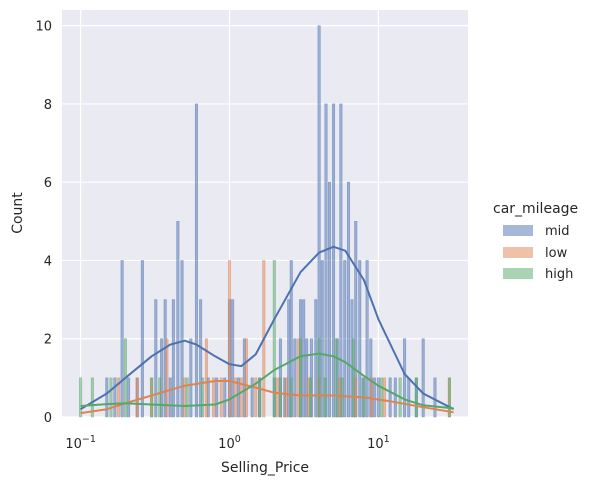 The height and width of the screenshot is (484, 597). What do you see at coordinates (535, 241) in the screenshot?
I see `legend: car_mileage mid low high` at bounding box center [535, 241].